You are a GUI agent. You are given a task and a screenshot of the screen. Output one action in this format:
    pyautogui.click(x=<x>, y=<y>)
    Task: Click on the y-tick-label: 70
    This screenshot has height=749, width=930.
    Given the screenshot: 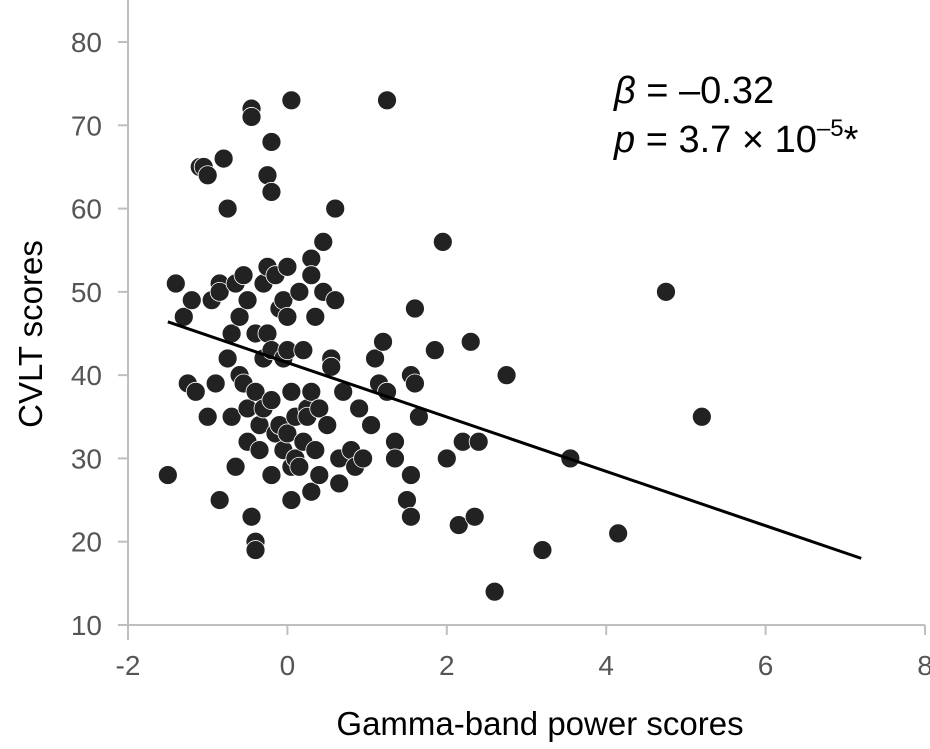 What is the action you would take?
    pyautogui.click(x=86, y=125)
    